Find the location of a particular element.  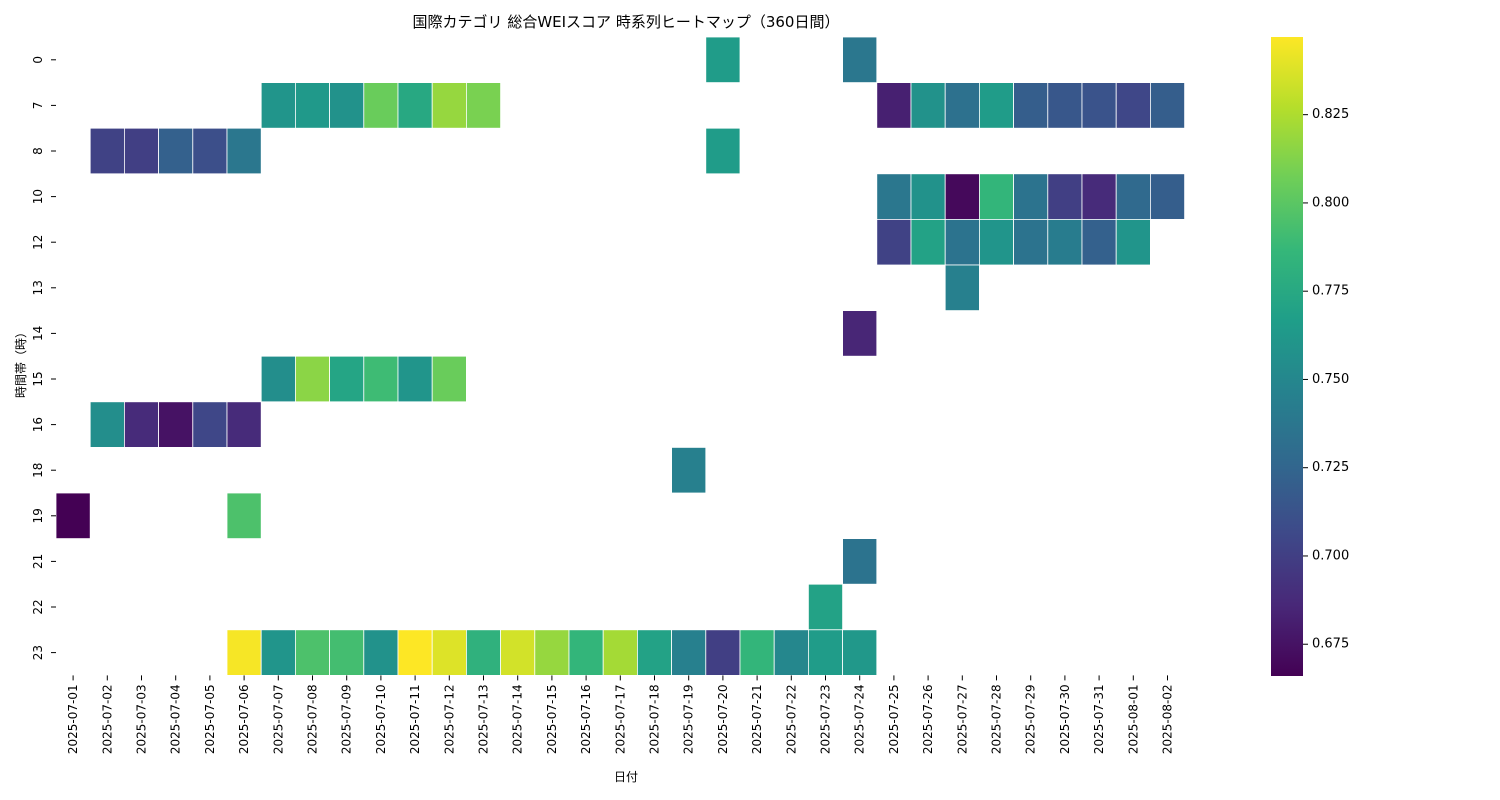

colorbar: 0.675 0.700 0.725 0.750 0.775 0.800 0.825 is located at coordinates (1310, 356).